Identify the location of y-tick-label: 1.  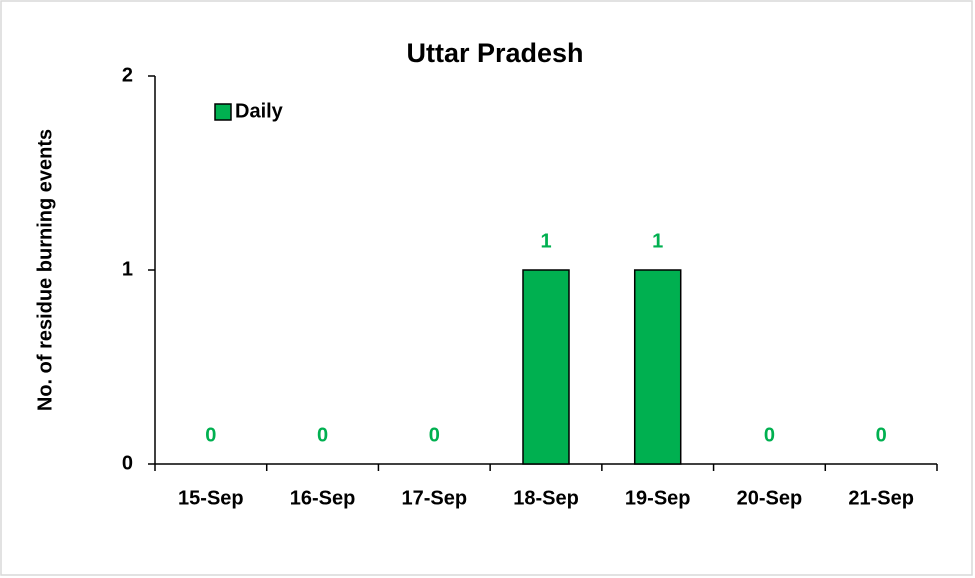
(127, 269).